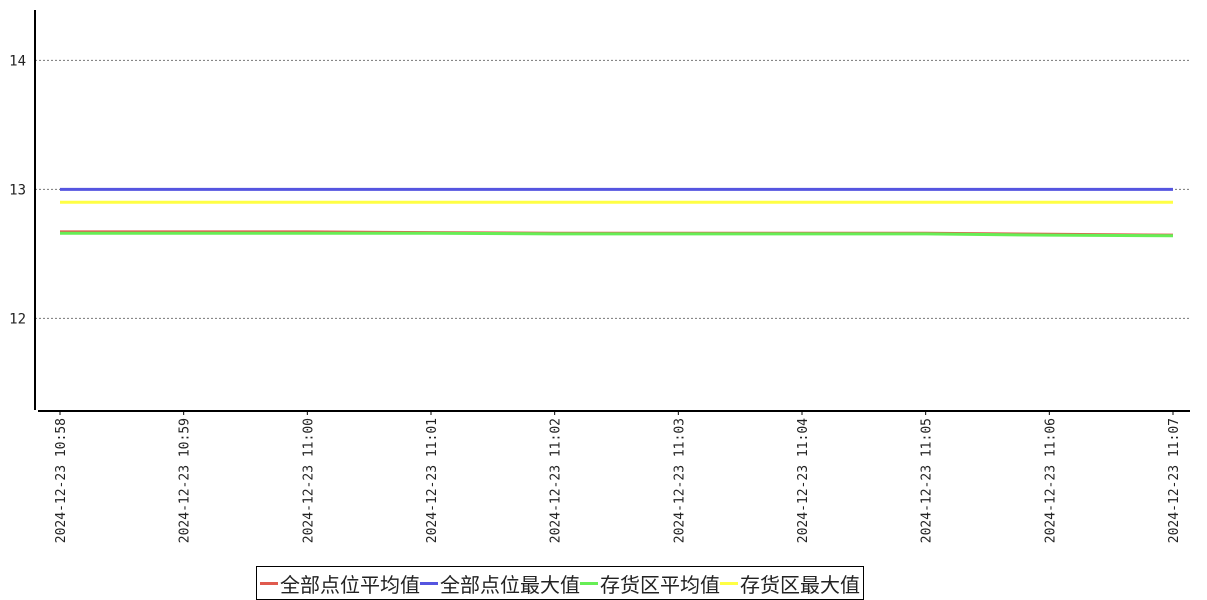  Describe the element at coordinates (556, 480) in the screenshot. I see `x-tick-label: 2024-12-23 11:02` at that location.